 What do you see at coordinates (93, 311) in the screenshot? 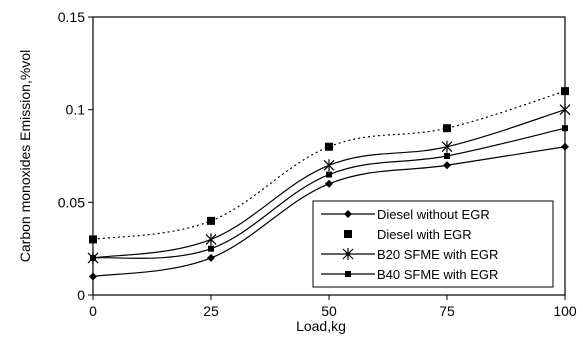
I see `x-tick-label: 0` at bounding box center [93, 311].